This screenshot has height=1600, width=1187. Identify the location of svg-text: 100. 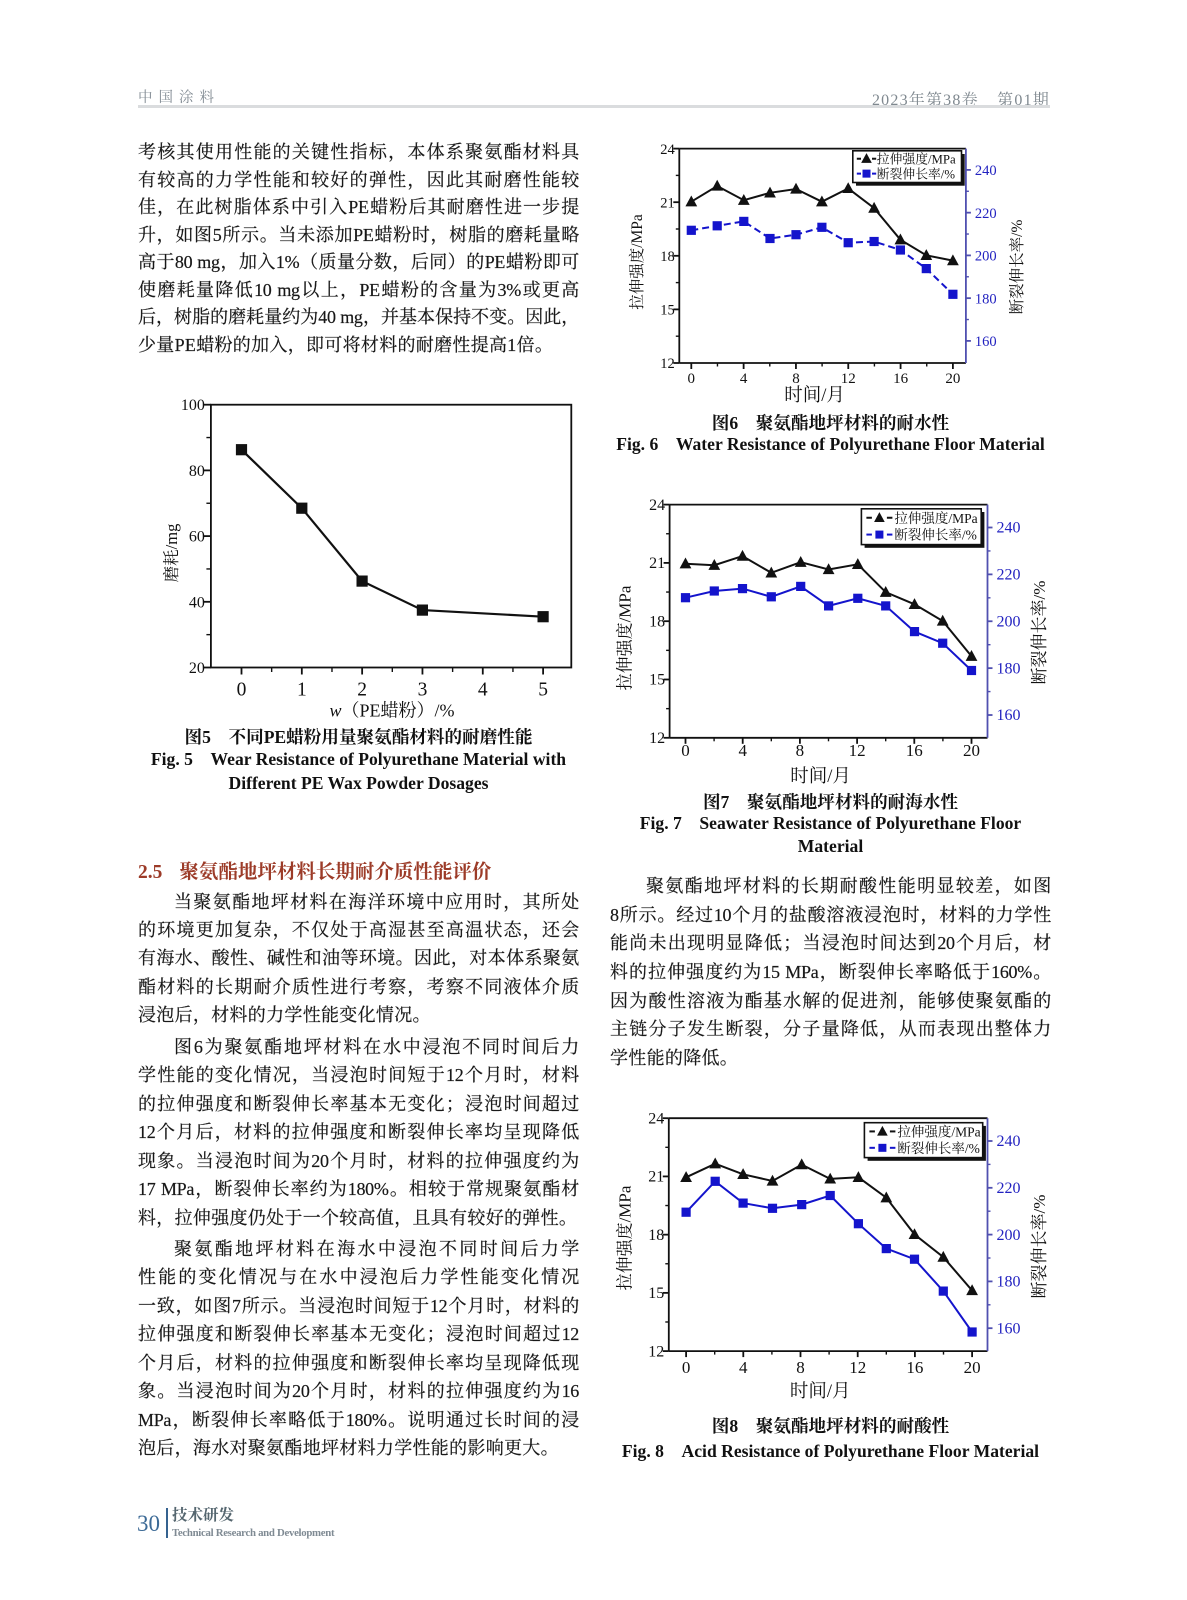
(193, 405).